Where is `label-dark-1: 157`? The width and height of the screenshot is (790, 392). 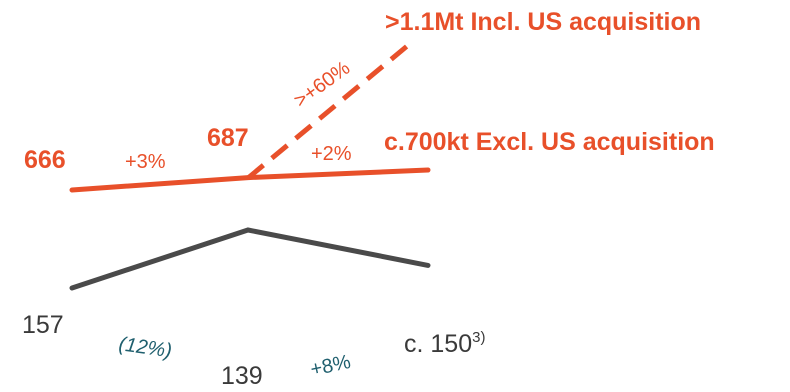 label-dark-1: 157 is located at coordinates (43, 325).